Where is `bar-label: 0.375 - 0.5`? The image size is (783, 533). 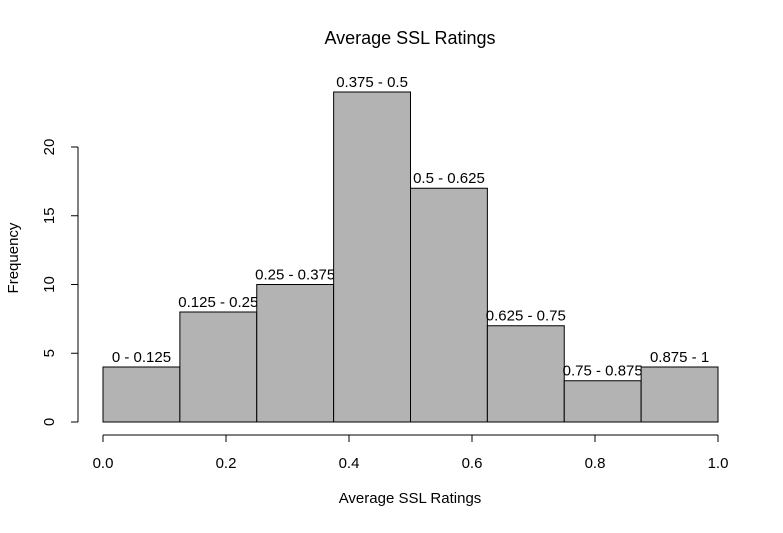
bar-label: 0.375 - 0.5 is located at coordinates (372, 82).